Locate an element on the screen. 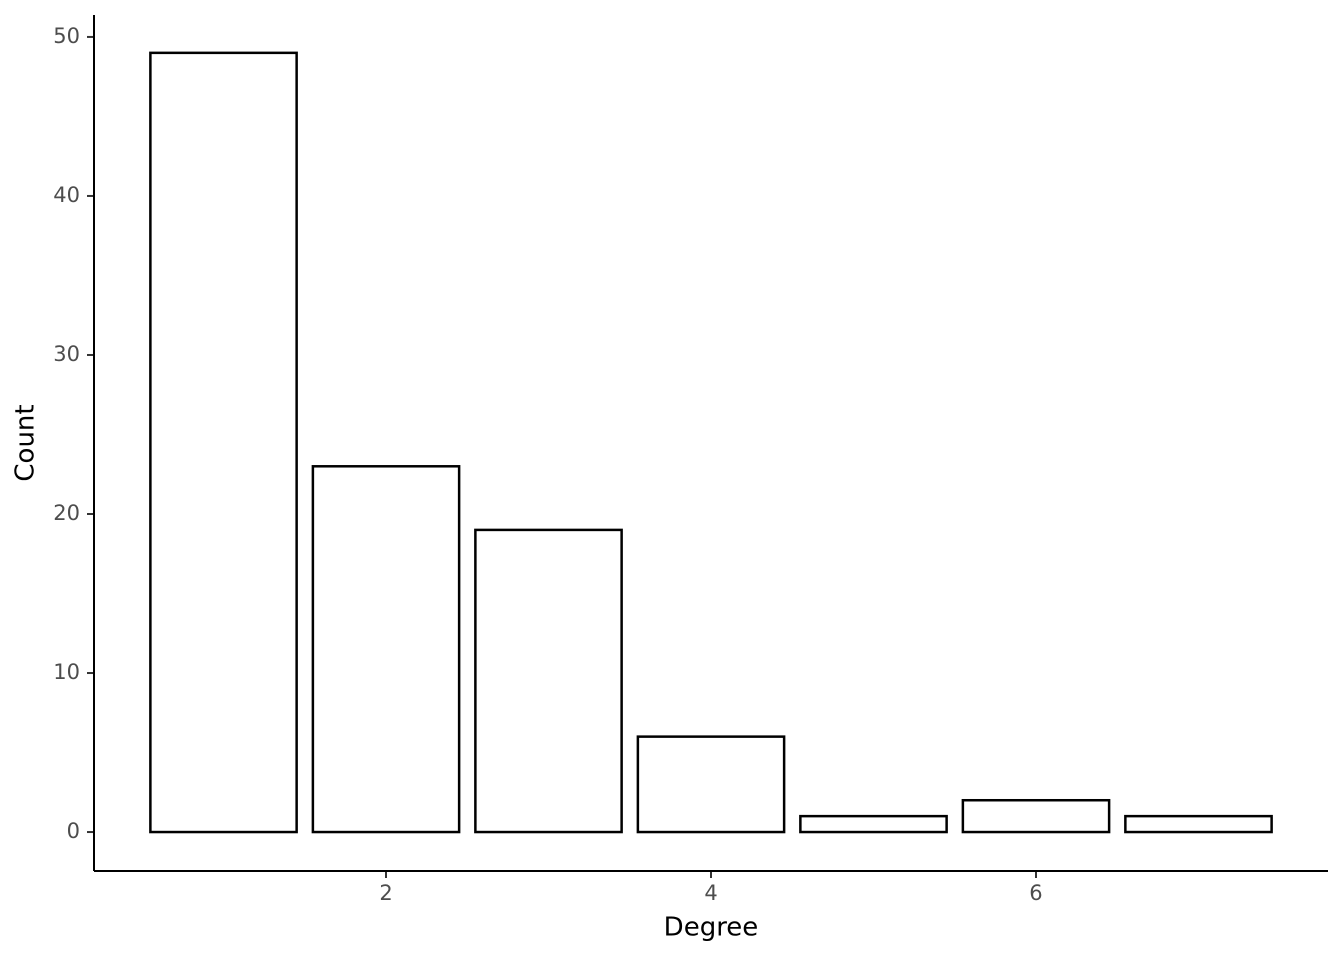 Image resolution: width=1344 pixels, height=960 pixels. y-tick-label: 0 is located at coordinates (73, 831).